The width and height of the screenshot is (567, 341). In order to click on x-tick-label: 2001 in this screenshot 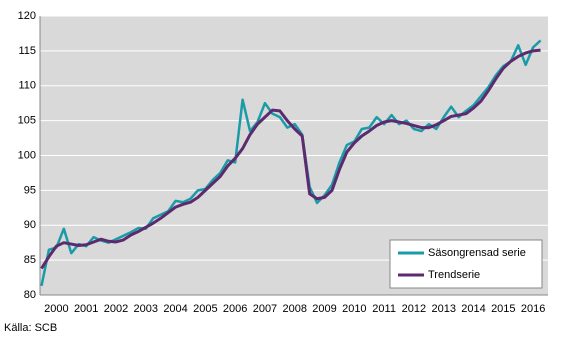, I will do `click(86, 309)`.